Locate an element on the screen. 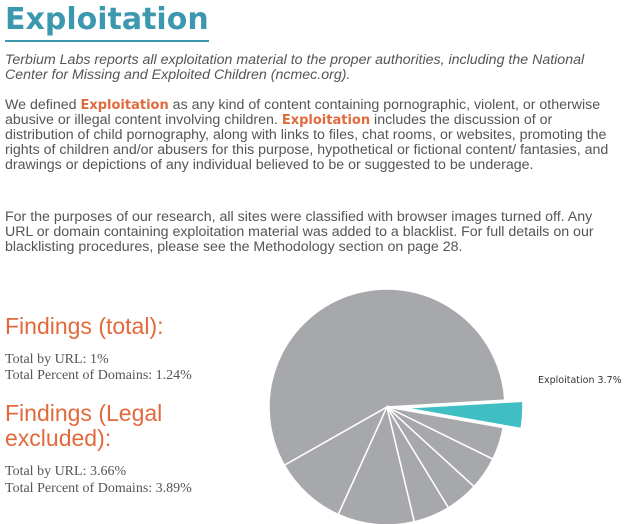 This screenshot has width=631, height=524. findings-total-heading: Findings (total): is located at coordinates (84, 326).